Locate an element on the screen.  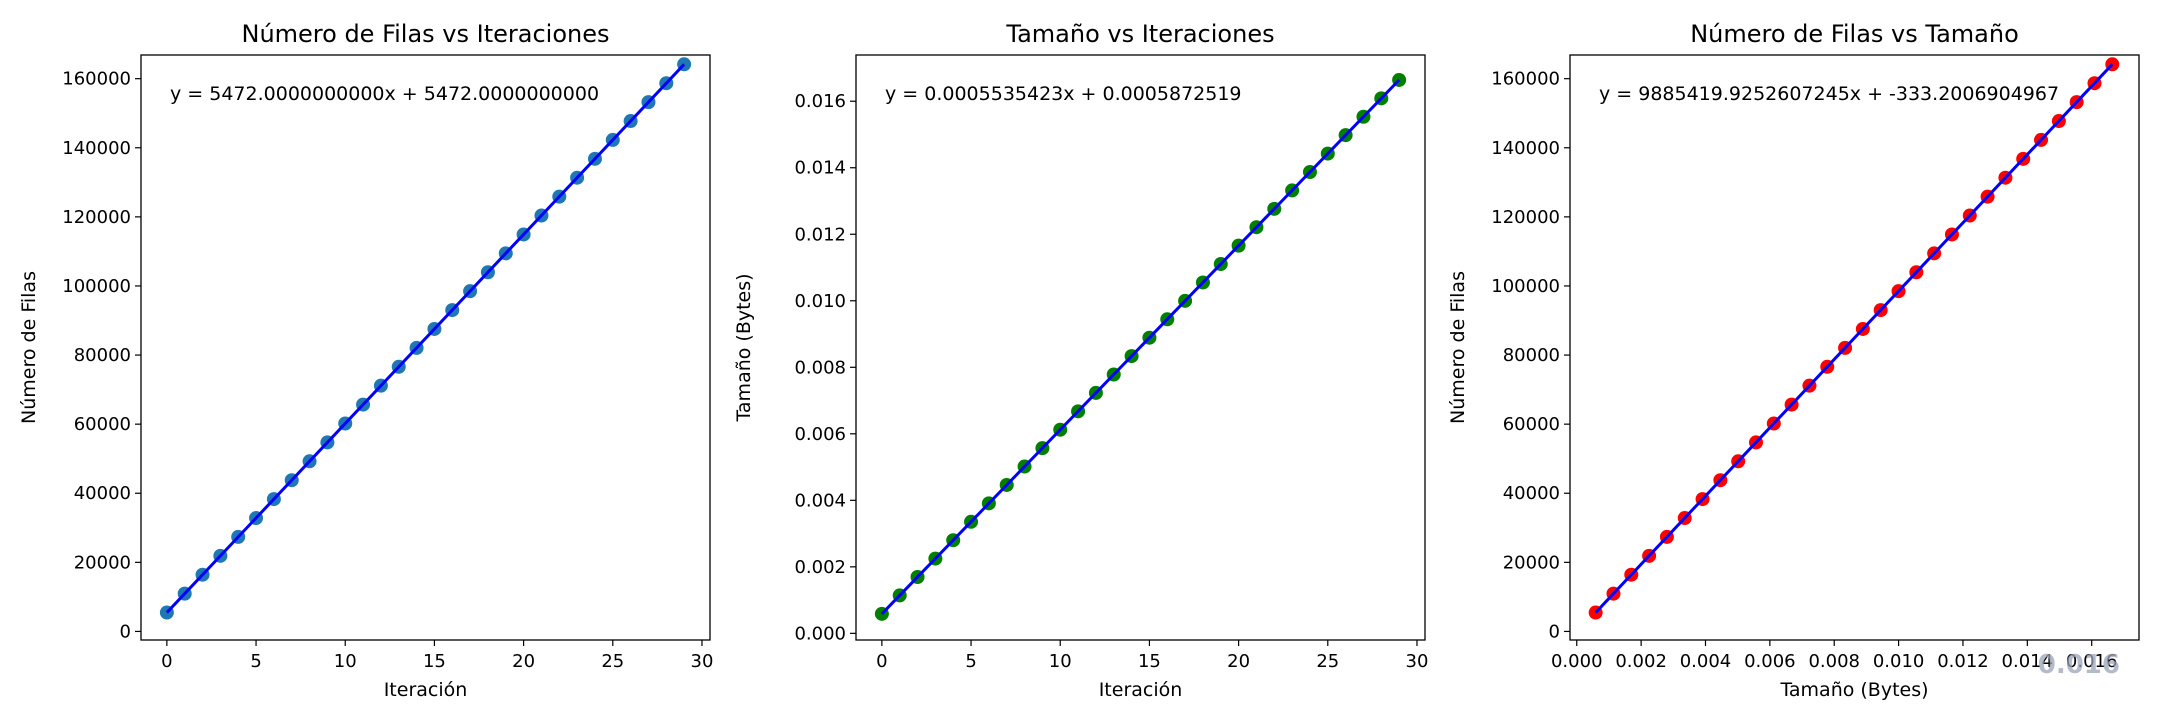
x-tick-label: 0.006 is located at coordinates (1770, 661).